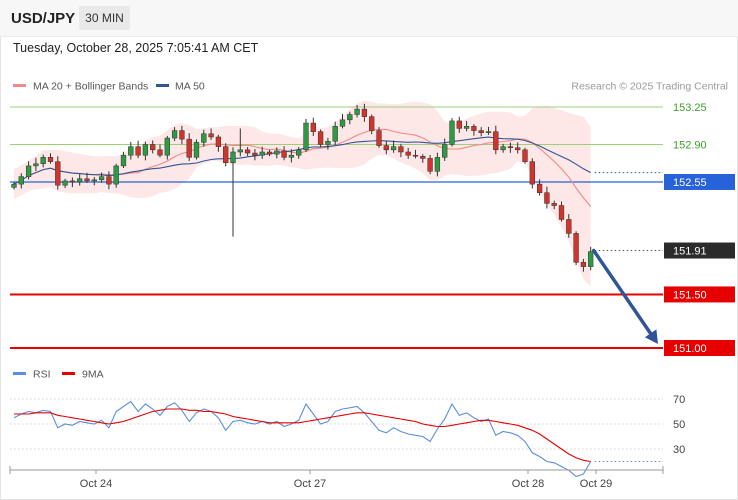 The image size is (738, 500). Describe the element at coordinates (19, 373) in the screenshot. I see `rsi-legend-swatch` at that location.